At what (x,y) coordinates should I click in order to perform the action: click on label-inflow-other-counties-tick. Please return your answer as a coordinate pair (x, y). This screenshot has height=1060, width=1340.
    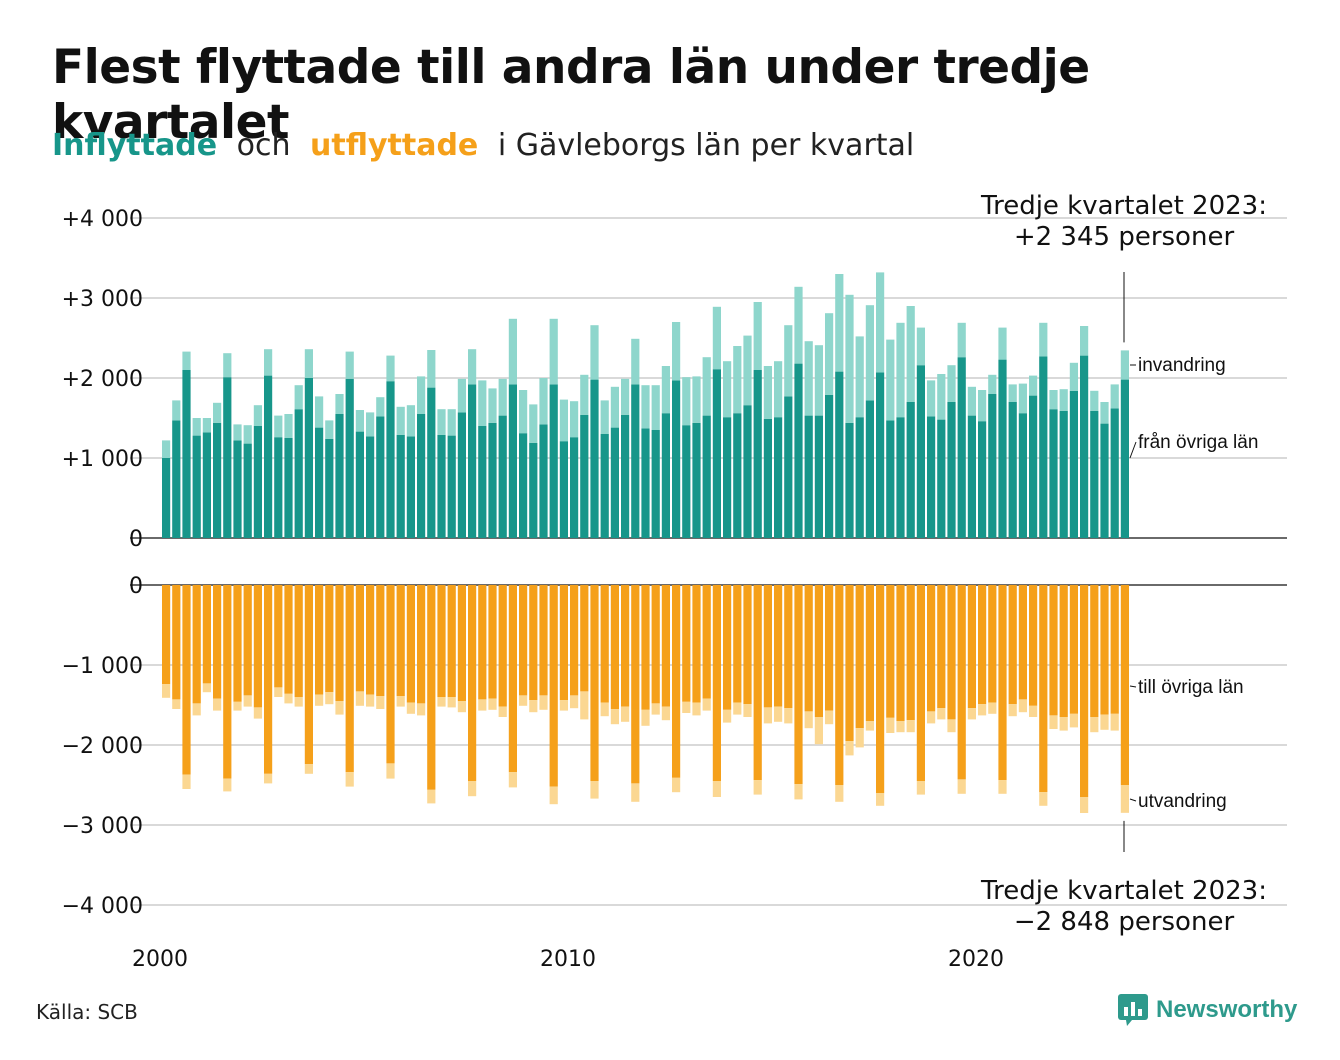
    Looking at the image, I should click on (1133, 450).